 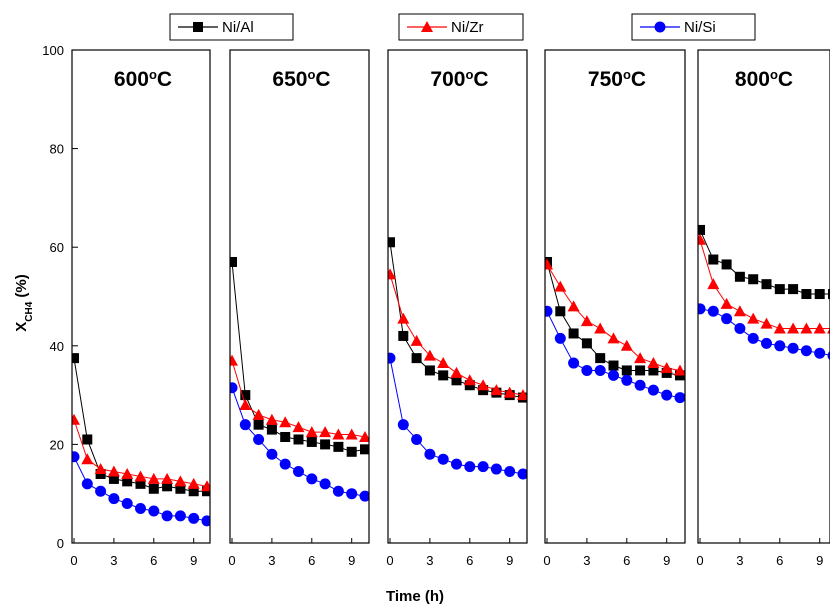 I want to click on x-axis-title: Time (h), so click(x=415, y=596).